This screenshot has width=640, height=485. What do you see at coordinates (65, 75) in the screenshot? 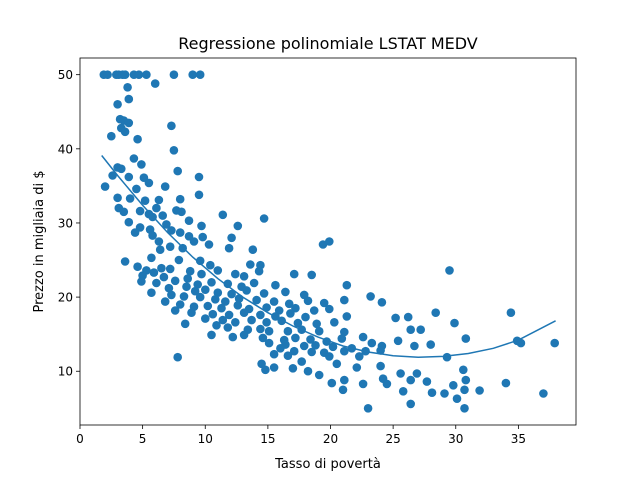
I see `y-tick-label: 50` at bounding box center [65, 75].